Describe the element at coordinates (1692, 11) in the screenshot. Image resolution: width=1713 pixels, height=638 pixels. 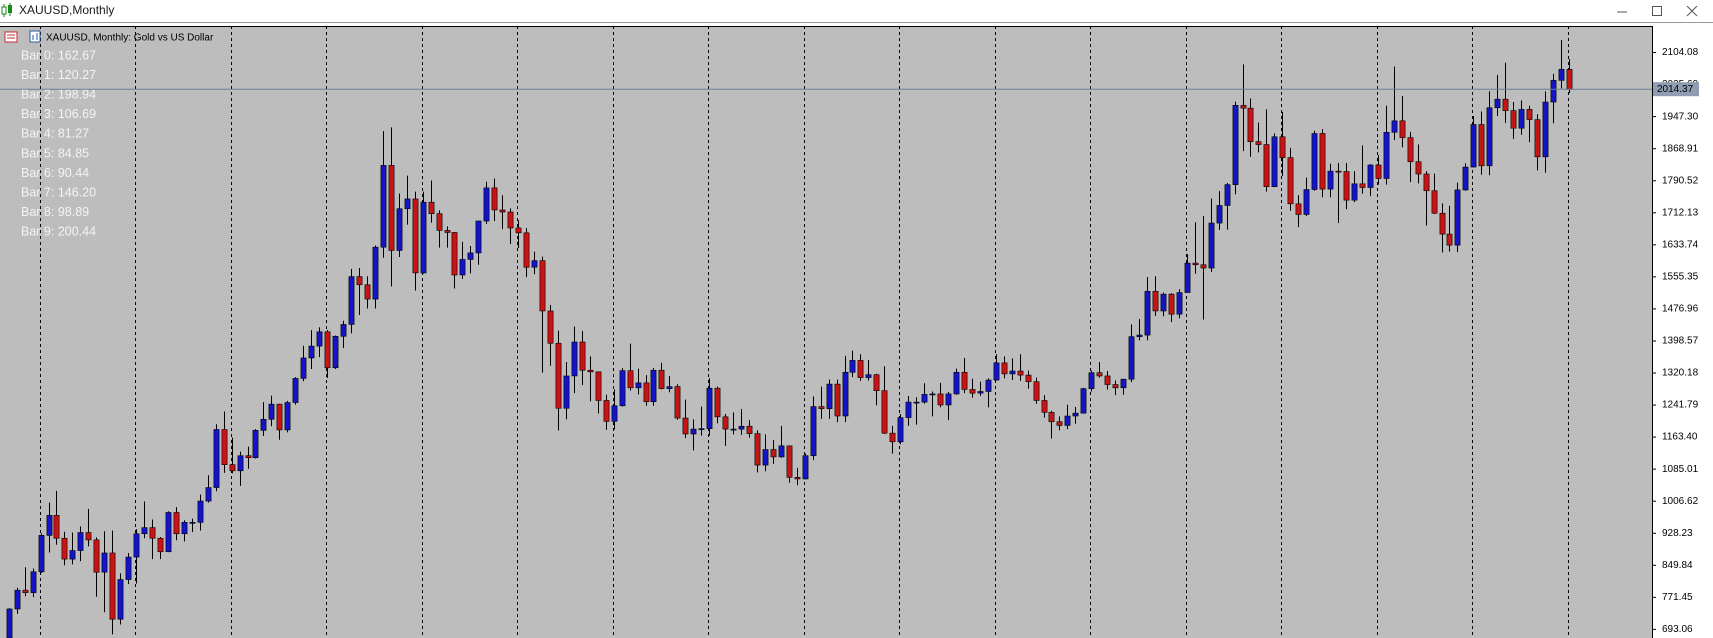
I see `close-button` at that location.